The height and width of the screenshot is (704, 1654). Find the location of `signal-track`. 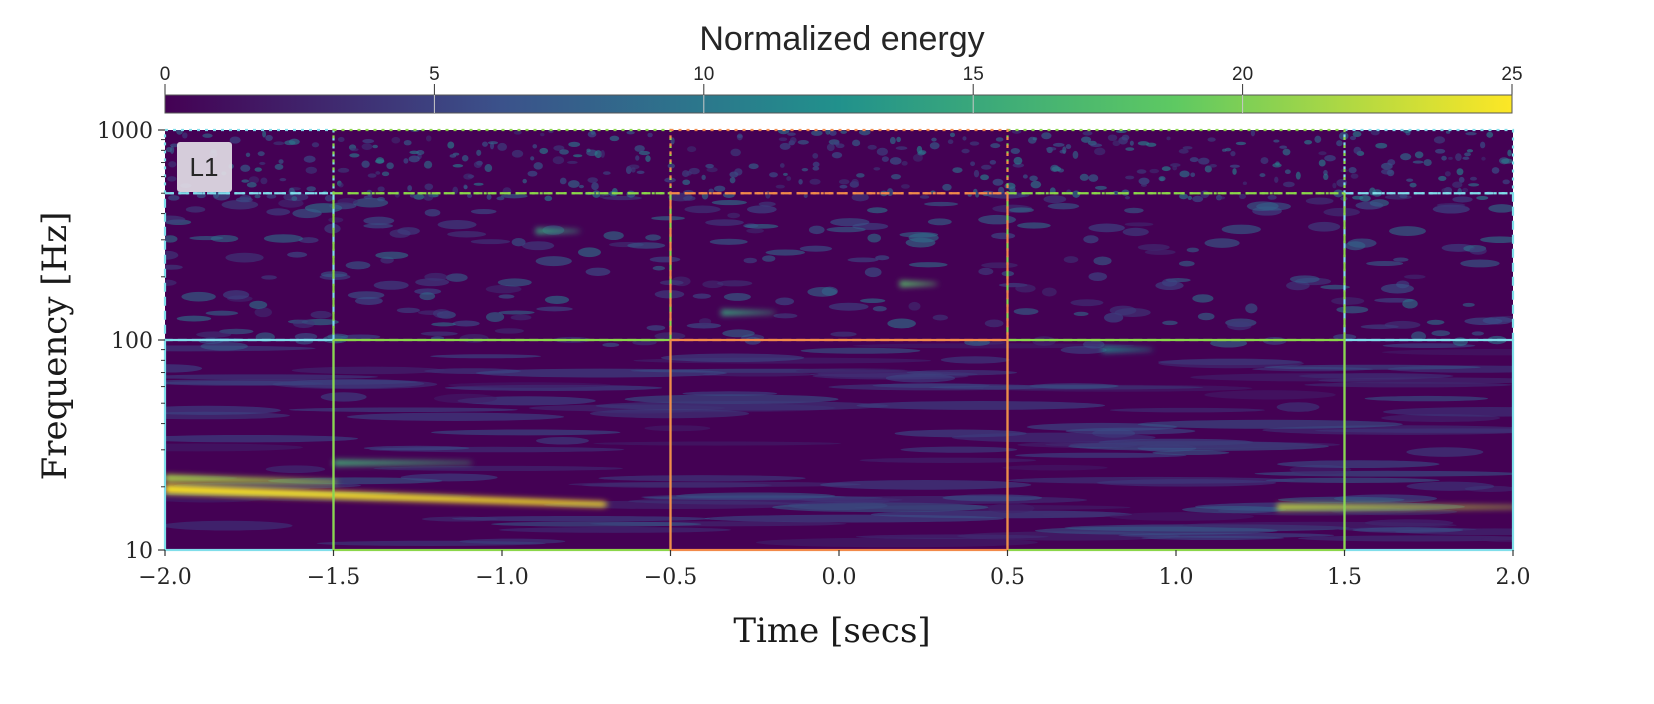

signal-track is located at coordinates (919, 283).